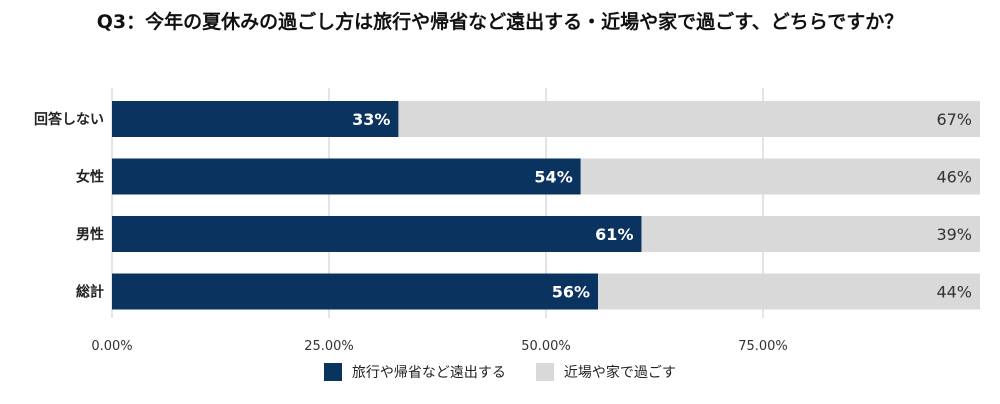 The image size is (1000, 404). Describe the element at coordinates (111, 346) in the screenshot. I see `x-tick-label: 0.00%` at that location.